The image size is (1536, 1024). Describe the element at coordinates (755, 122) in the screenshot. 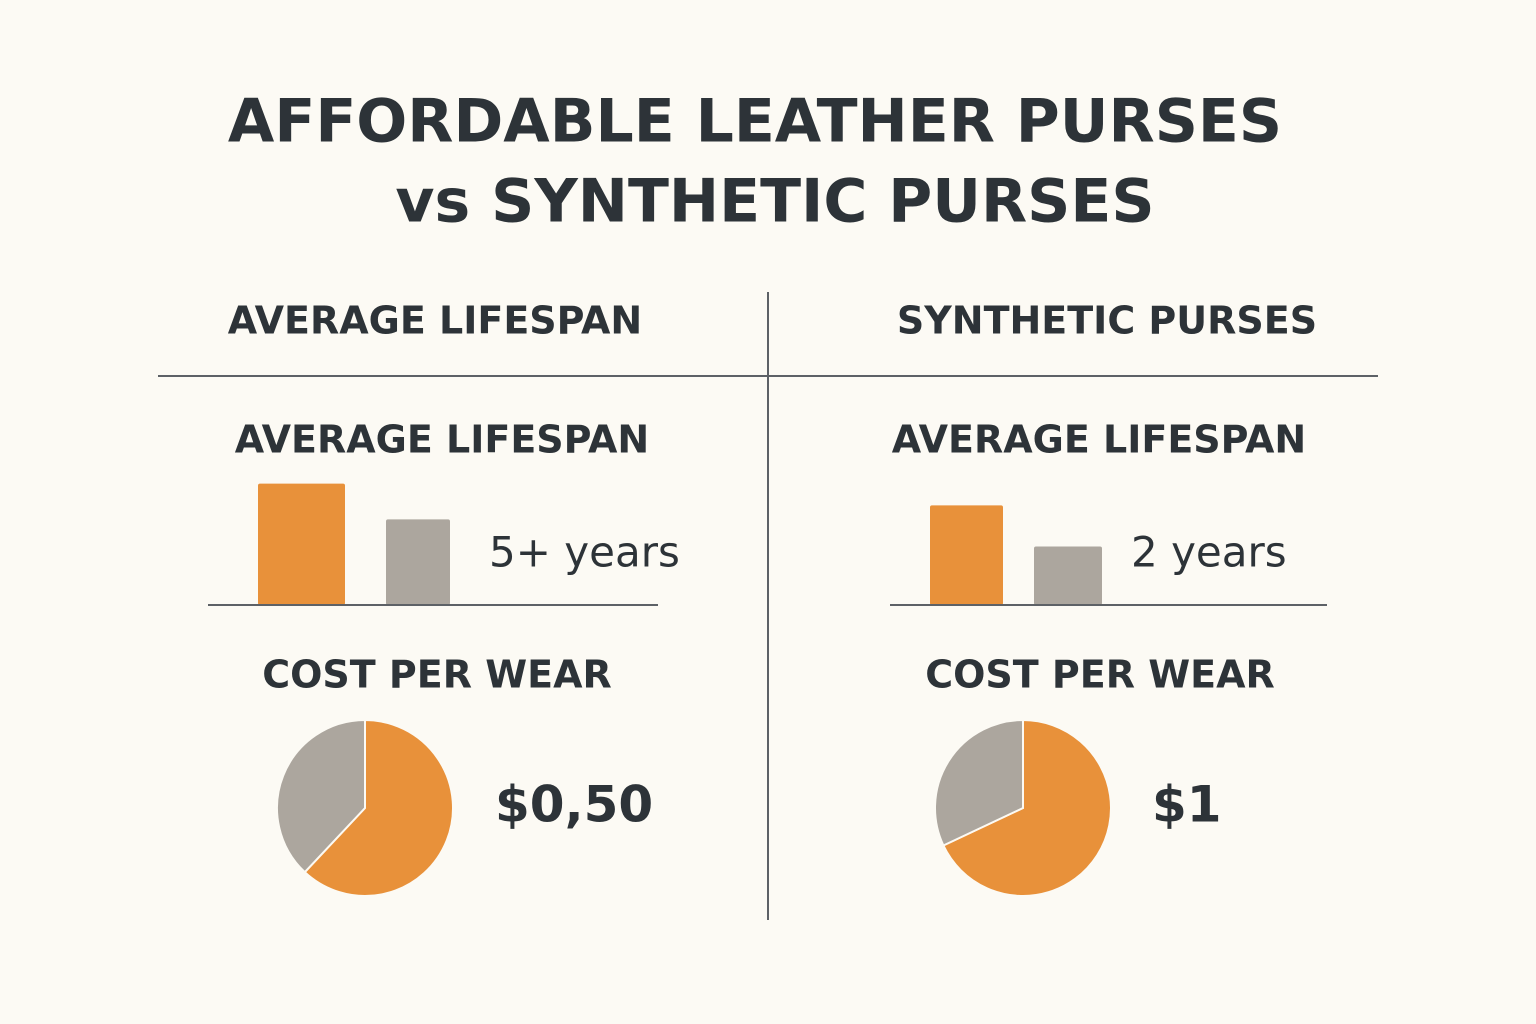

I see `title-line: AFFORDABLE LEATHER PURSES` at that location.